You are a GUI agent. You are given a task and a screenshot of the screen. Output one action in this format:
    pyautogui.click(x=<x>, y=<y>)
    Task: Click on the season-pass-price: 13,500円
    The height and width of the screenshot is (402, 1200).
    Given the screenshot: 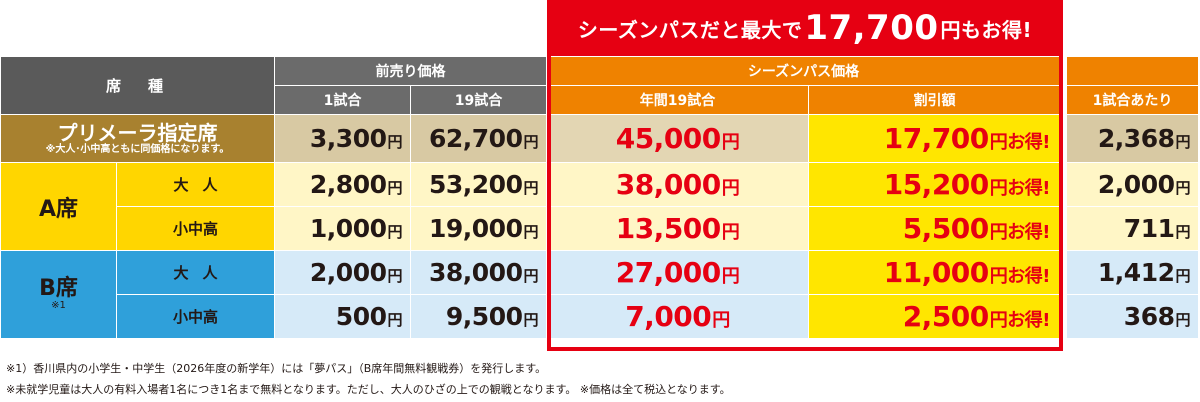 What is the action you would take?
    pyautogui.click(x=677, y=228)
    